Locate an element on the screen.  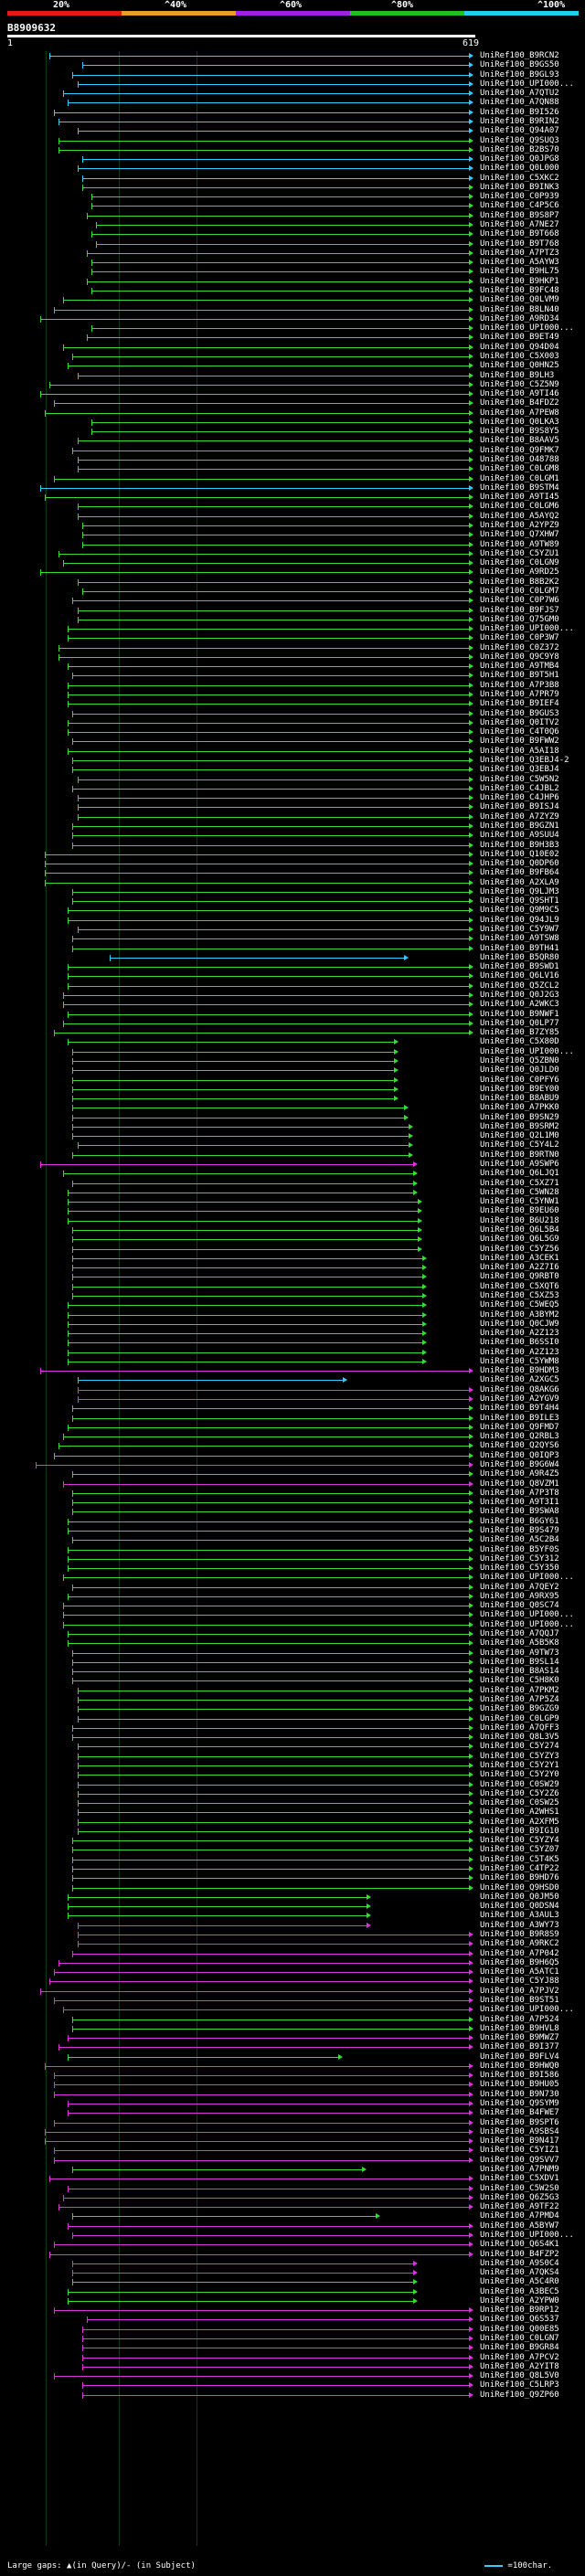
hit-row: UniRef100_A7PKK0 is located at coordinates (293, 1107).